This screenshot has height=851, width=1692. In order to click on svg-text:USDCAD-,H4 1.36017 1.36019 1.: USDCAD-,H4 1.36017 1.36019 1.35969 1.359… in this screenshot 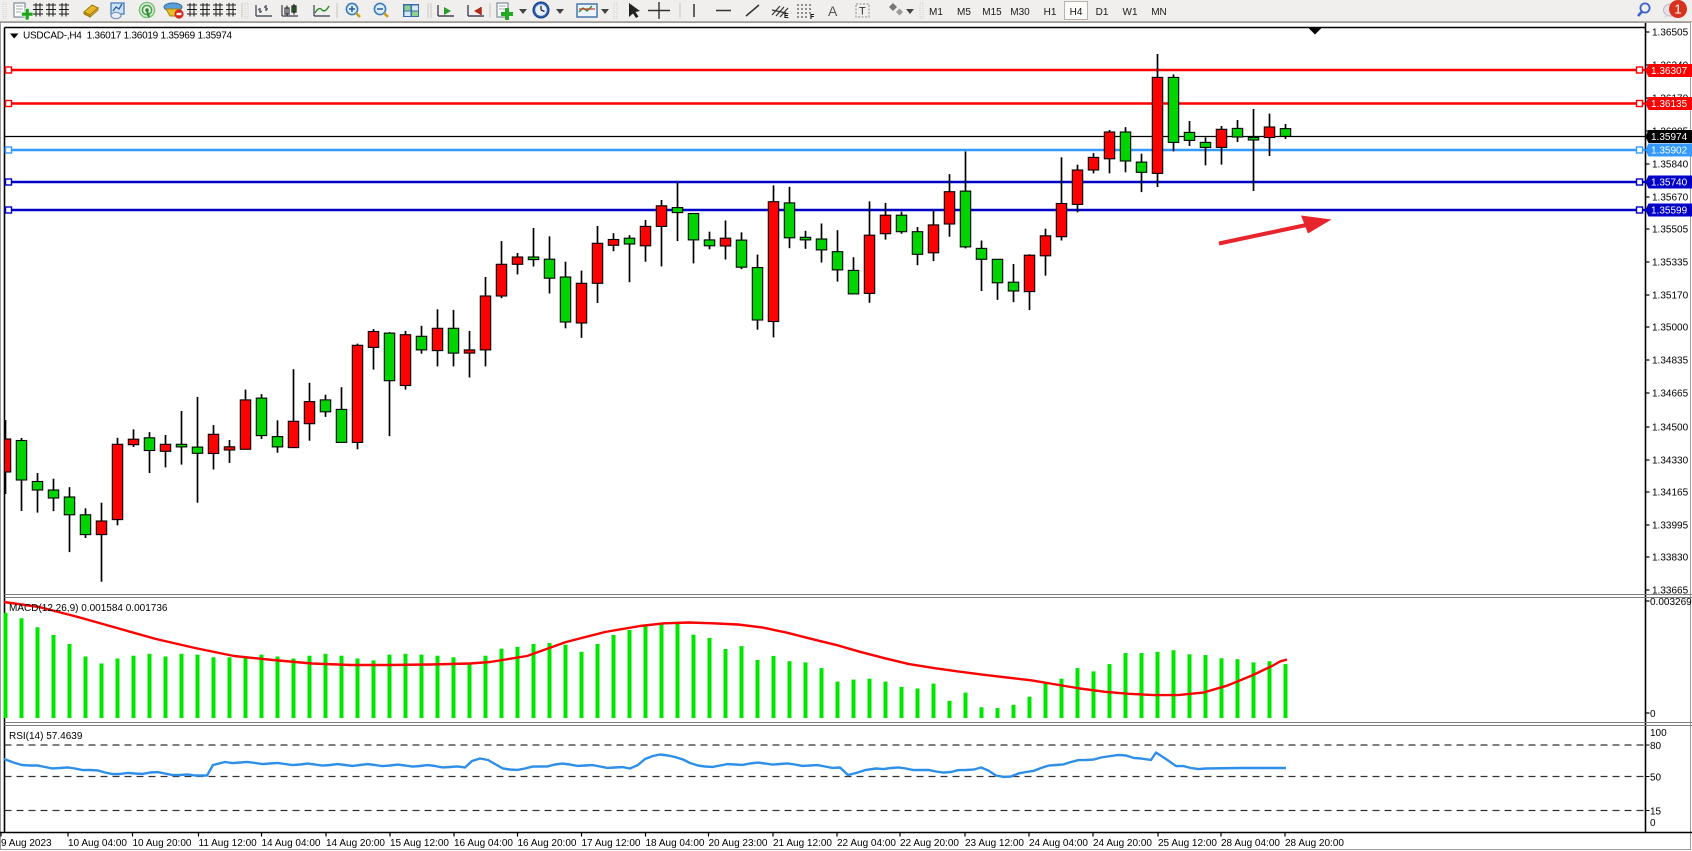, I will do `click(128, 36)`.